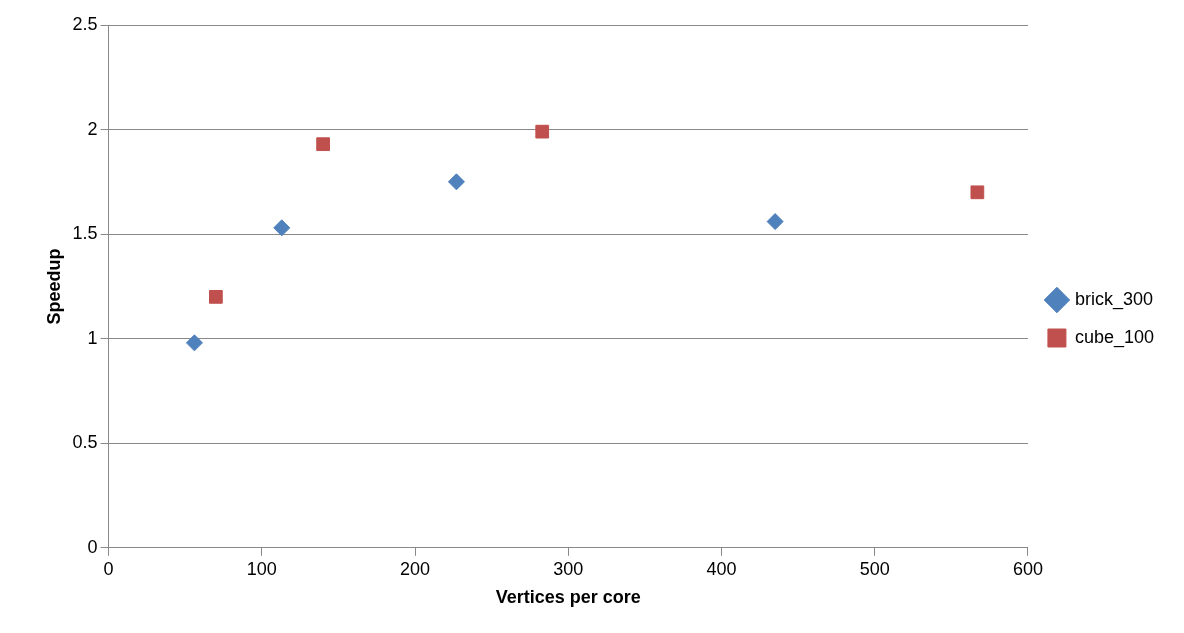 This screenshot has width=1184, height=633. What do you see at coordinates (92, 337) in the screenshot?
I see `y-tick-label: 1` at bounding box center [92, 337].